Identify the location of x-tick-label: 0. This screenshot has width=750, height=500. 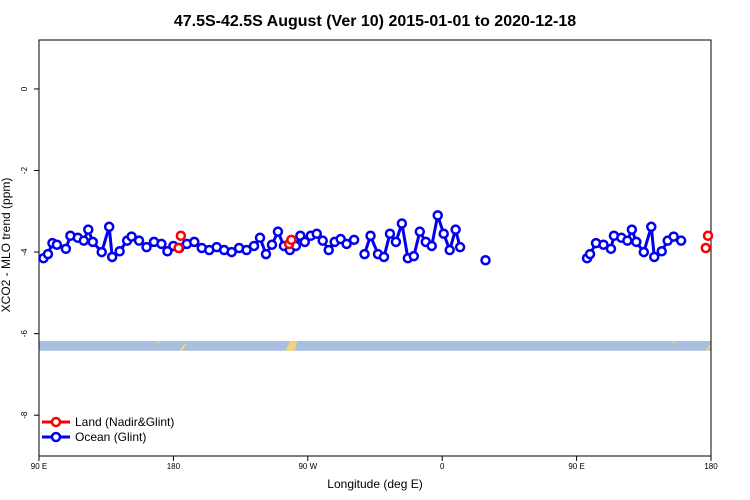
(442, 466).